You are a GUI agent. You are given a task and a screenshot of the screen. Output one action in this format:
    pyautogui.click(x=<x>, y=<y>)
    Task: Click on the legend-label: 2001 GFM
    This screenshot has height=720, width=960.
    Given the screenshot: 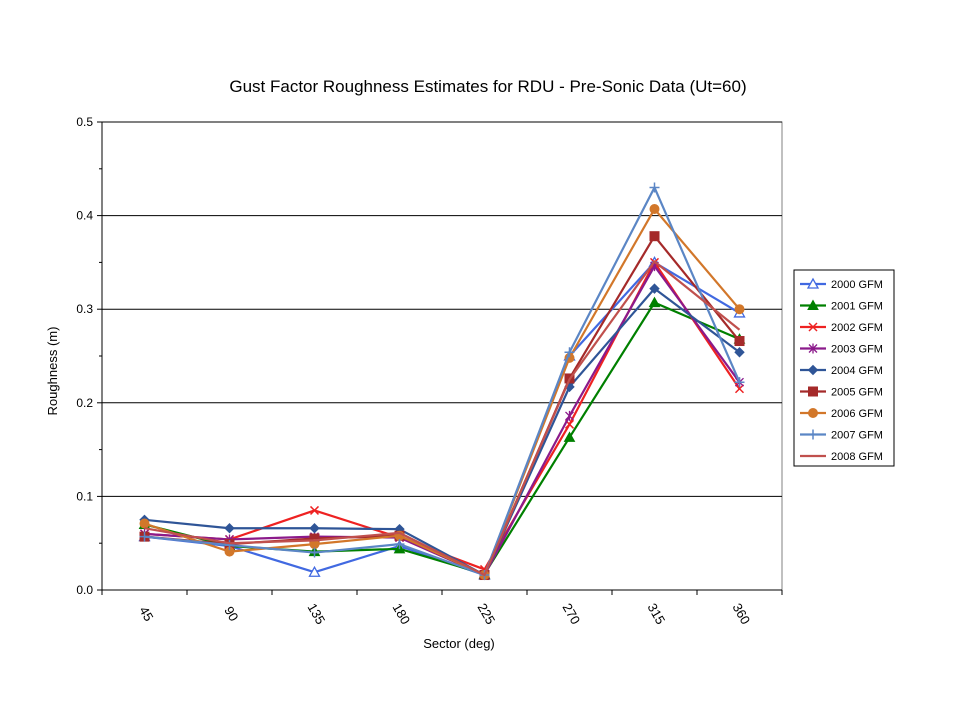 What is the action you would take?
    pyautogui.click(x=857, y=307)
    